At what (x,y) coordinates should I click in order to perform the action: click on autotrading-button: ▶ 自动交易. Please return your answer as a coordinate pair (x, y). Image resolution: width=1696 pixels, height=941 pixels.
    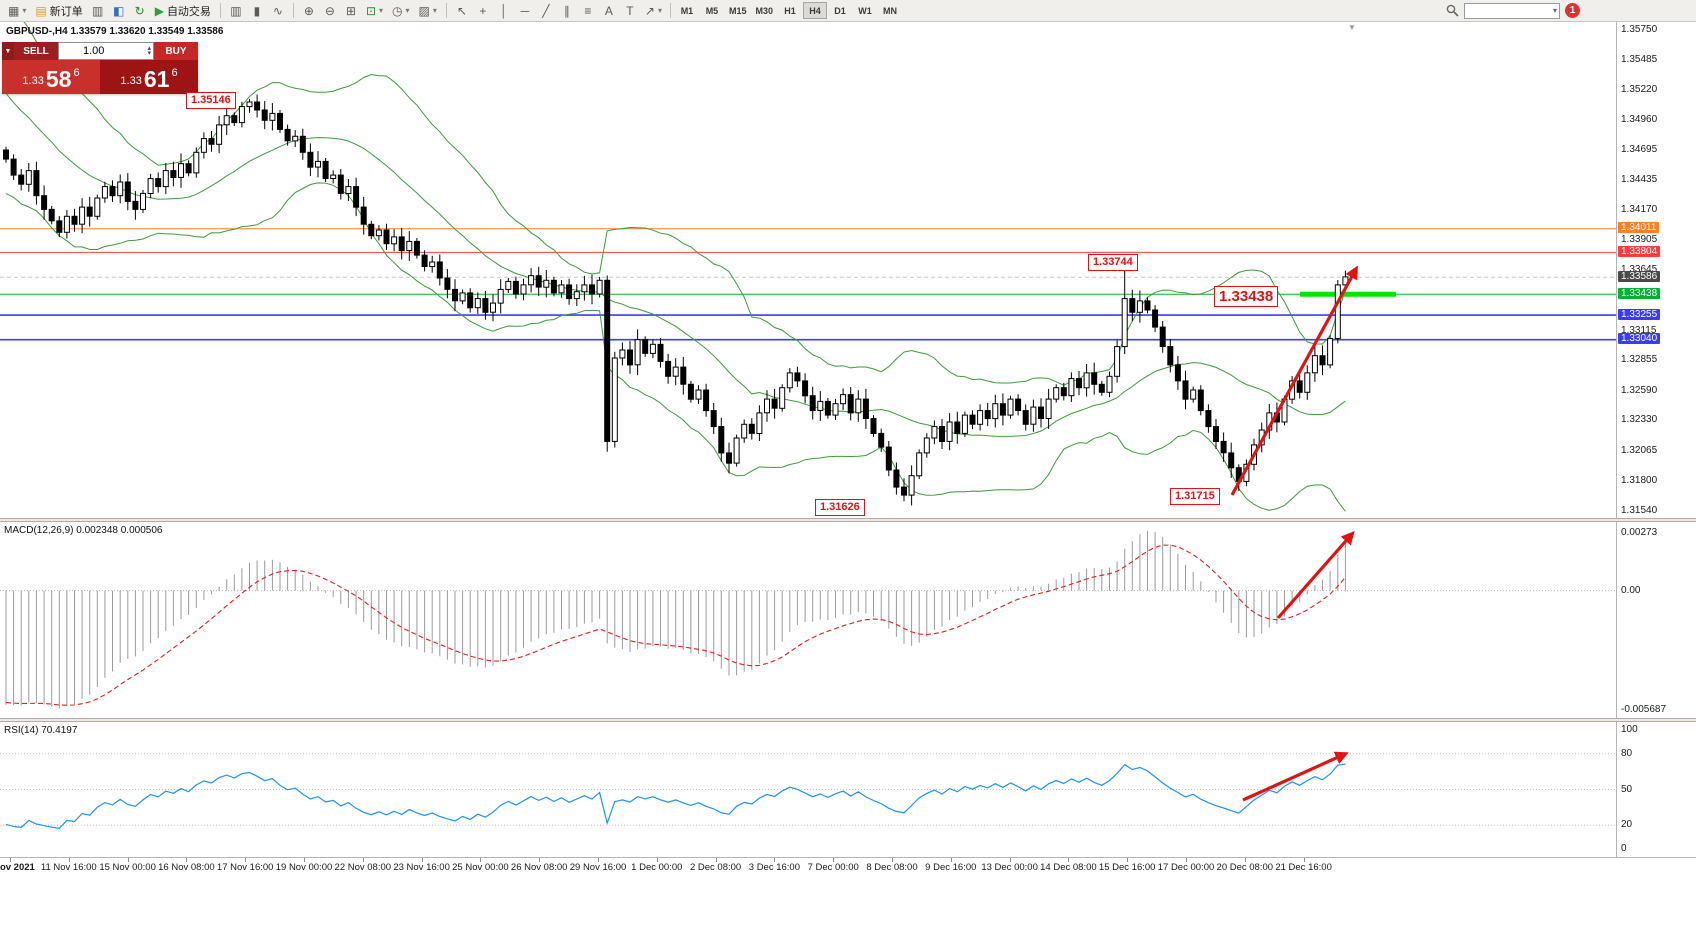
    Looking at the image, I should click on (183, 11).